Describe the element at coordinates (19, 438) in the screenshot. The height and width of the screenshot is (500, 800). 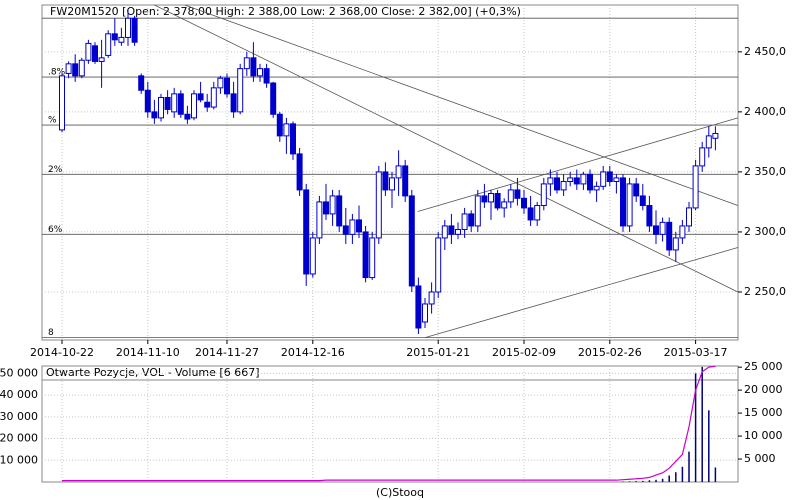
I see `y-tick-label: 20 000` at that location.